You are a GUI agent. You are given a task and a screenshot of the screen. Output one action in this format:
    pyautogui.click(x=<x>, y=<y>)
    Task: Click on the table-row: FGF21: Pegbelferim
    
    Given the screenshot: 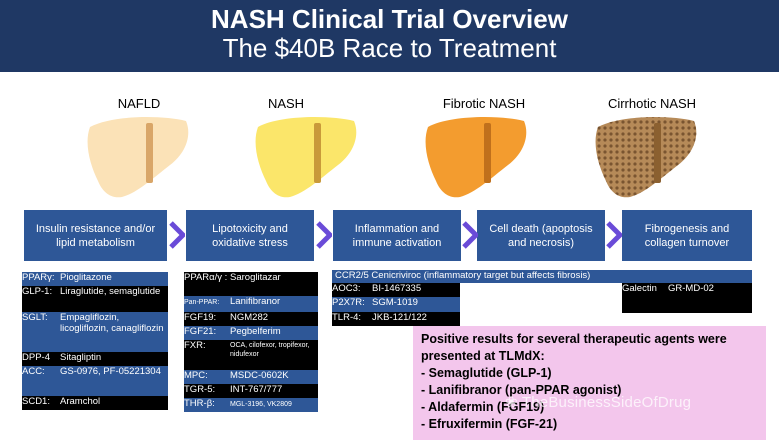 What is the action you would take?
    pyautogui.click(x=251, y=333)
    